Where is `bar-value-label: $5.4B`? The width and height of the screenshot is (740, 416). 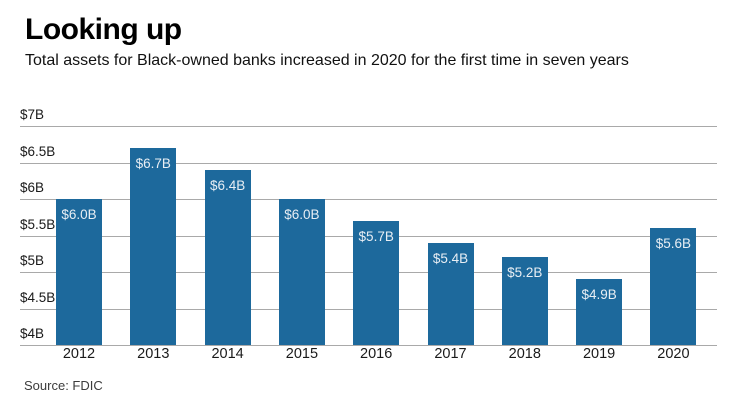 bar-value-label: $5.4B is located at coordinates (450, 258).